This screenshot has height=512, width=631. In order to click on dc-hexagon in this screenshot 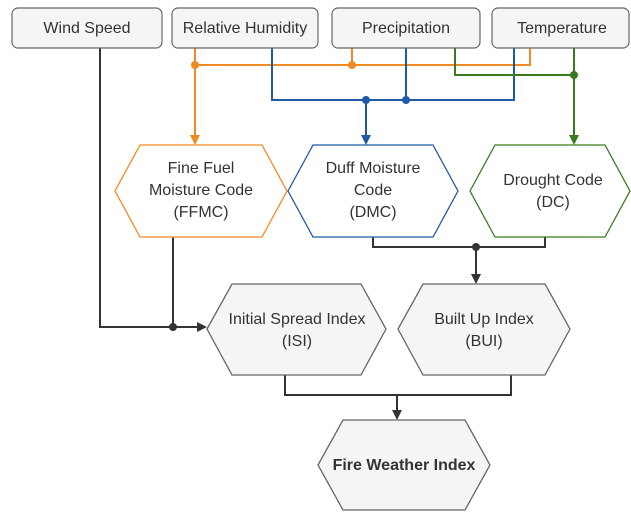, I will do `click(550, 191)`.